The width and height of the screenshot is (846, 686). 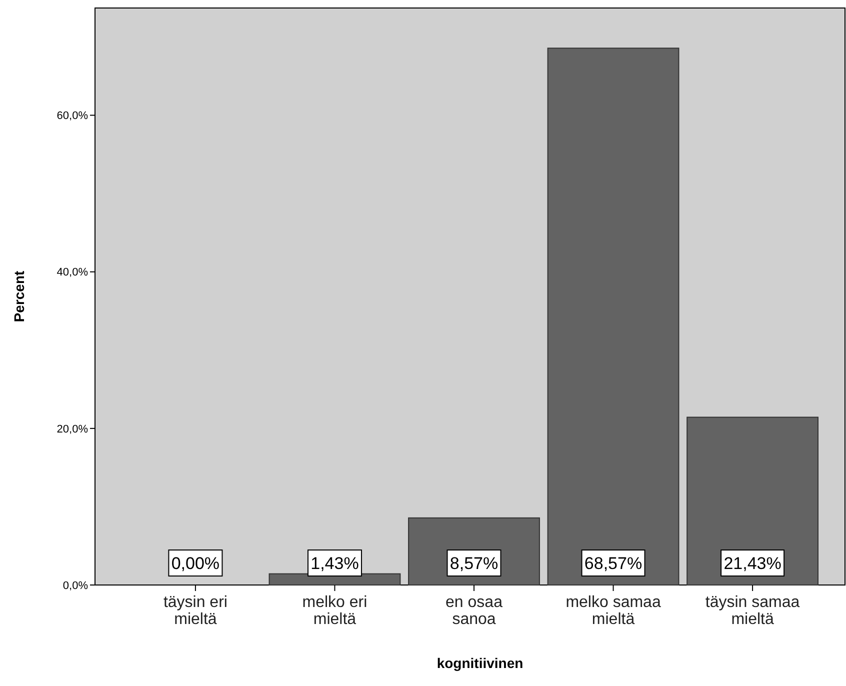 What do you see at coordinates (72, 272) in the screenshot?
I see `y-tick-label: 40,0%` at bounding box center [72, 272].